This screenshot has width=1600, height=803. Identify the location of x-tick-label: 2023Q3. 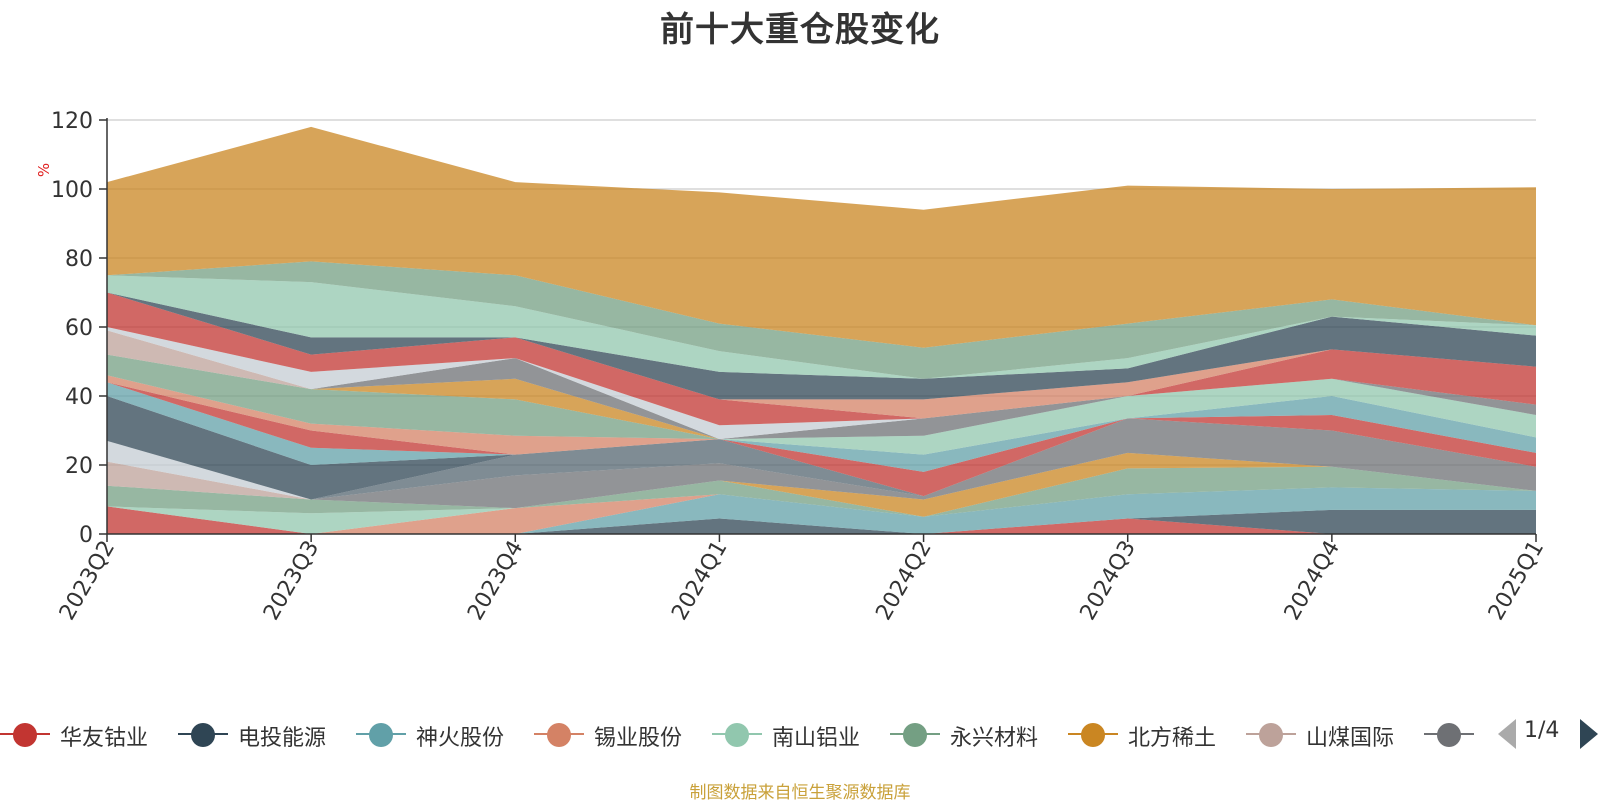
(291, 581).